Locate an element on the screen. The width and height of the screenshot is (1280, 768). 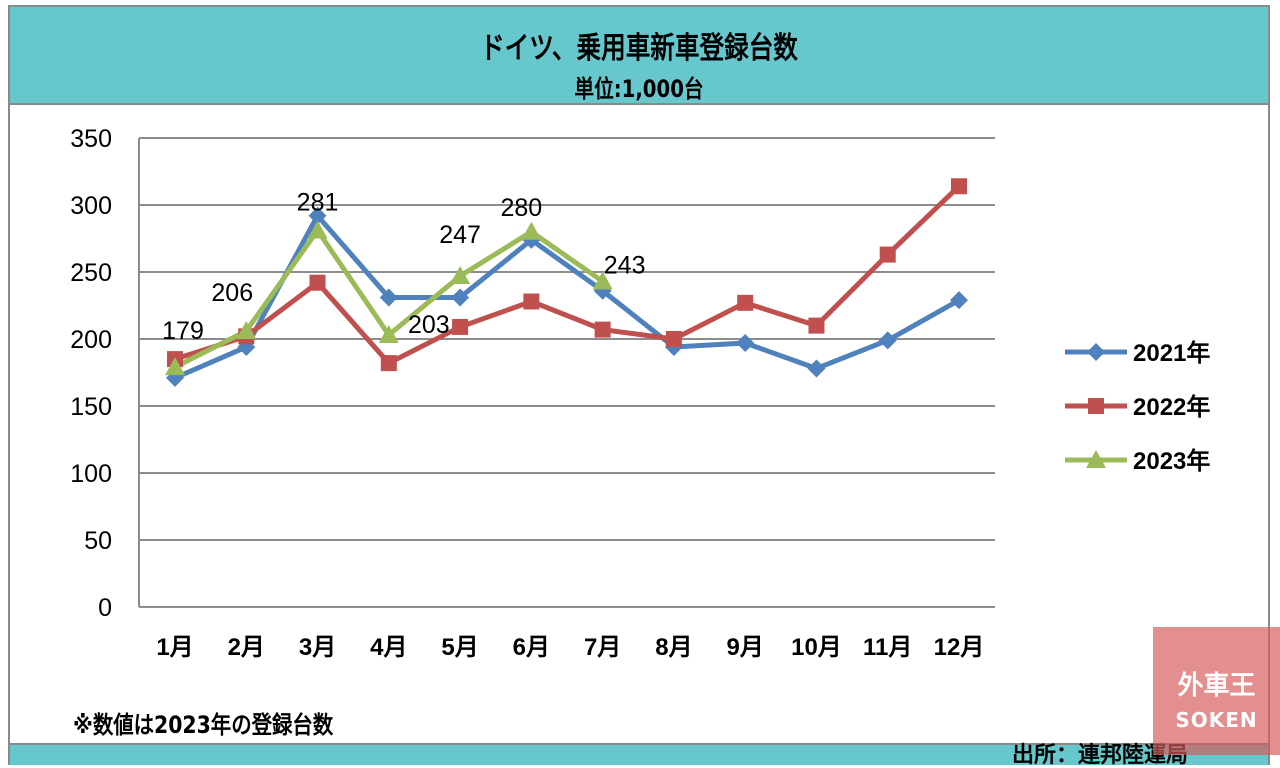
x-tick-label: 6月 is located at coordinates (531, 647).